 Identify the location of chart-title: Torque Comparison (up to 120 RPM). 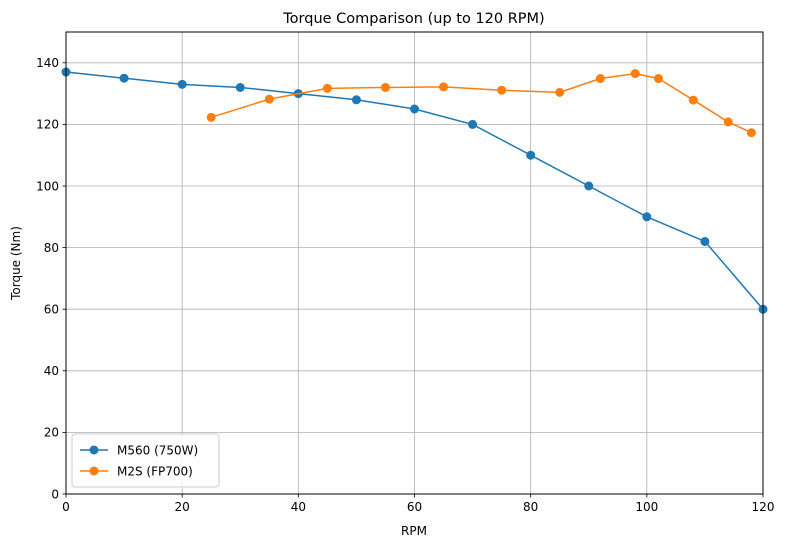
(413, 19).